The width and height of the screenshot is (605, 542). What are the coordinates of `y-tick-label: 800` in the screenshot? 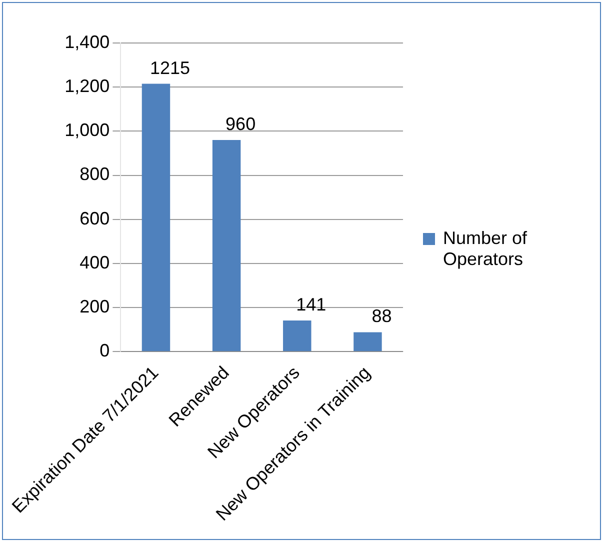 It's located at (95, 174).